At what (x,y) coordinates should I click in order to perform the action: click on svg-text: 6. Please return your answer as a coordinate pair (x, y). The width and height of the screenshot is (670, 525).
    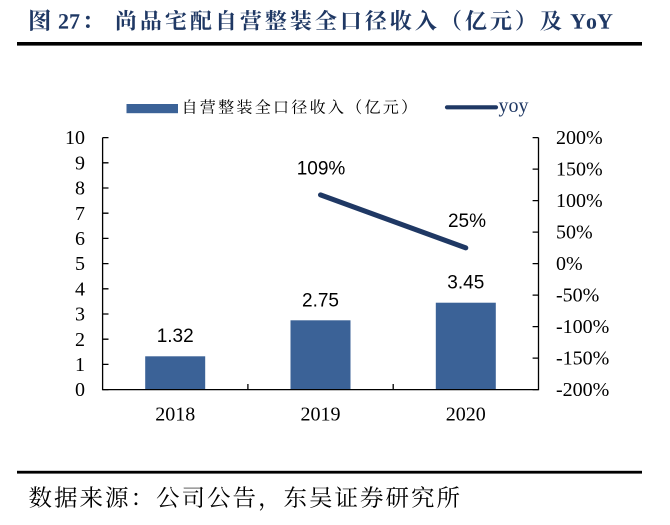
    Looking at the image, I should click on (80, 239).